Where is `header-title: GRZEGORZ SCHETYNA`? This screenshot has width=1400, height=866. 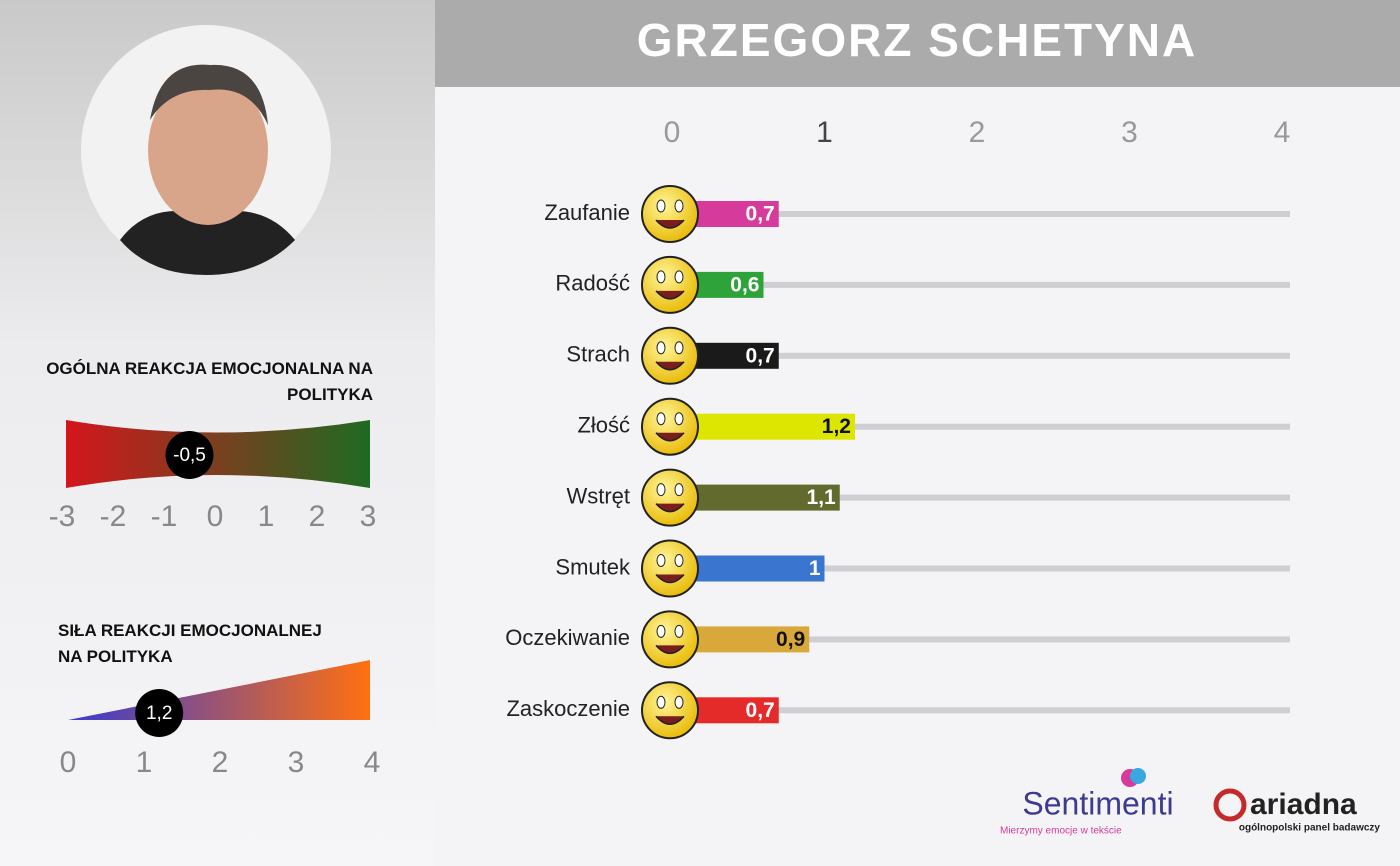
header-title: GRZEGORZ SCHETYNA is located at coordinates (917, 40).